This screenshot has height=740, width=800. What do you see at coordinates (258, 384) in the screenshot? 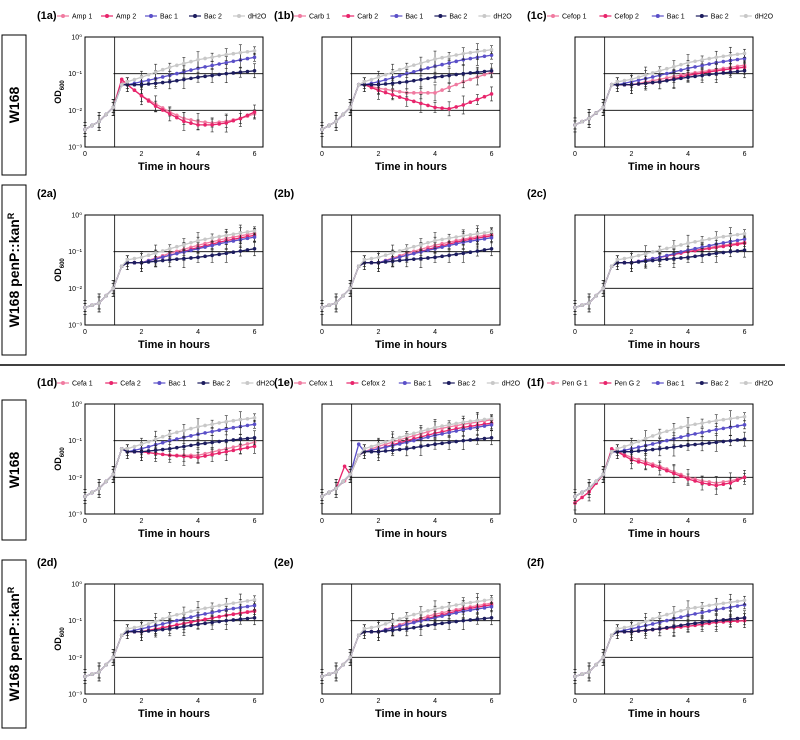
I see `legend-item: dH2O` at bounding box center [258, 384].